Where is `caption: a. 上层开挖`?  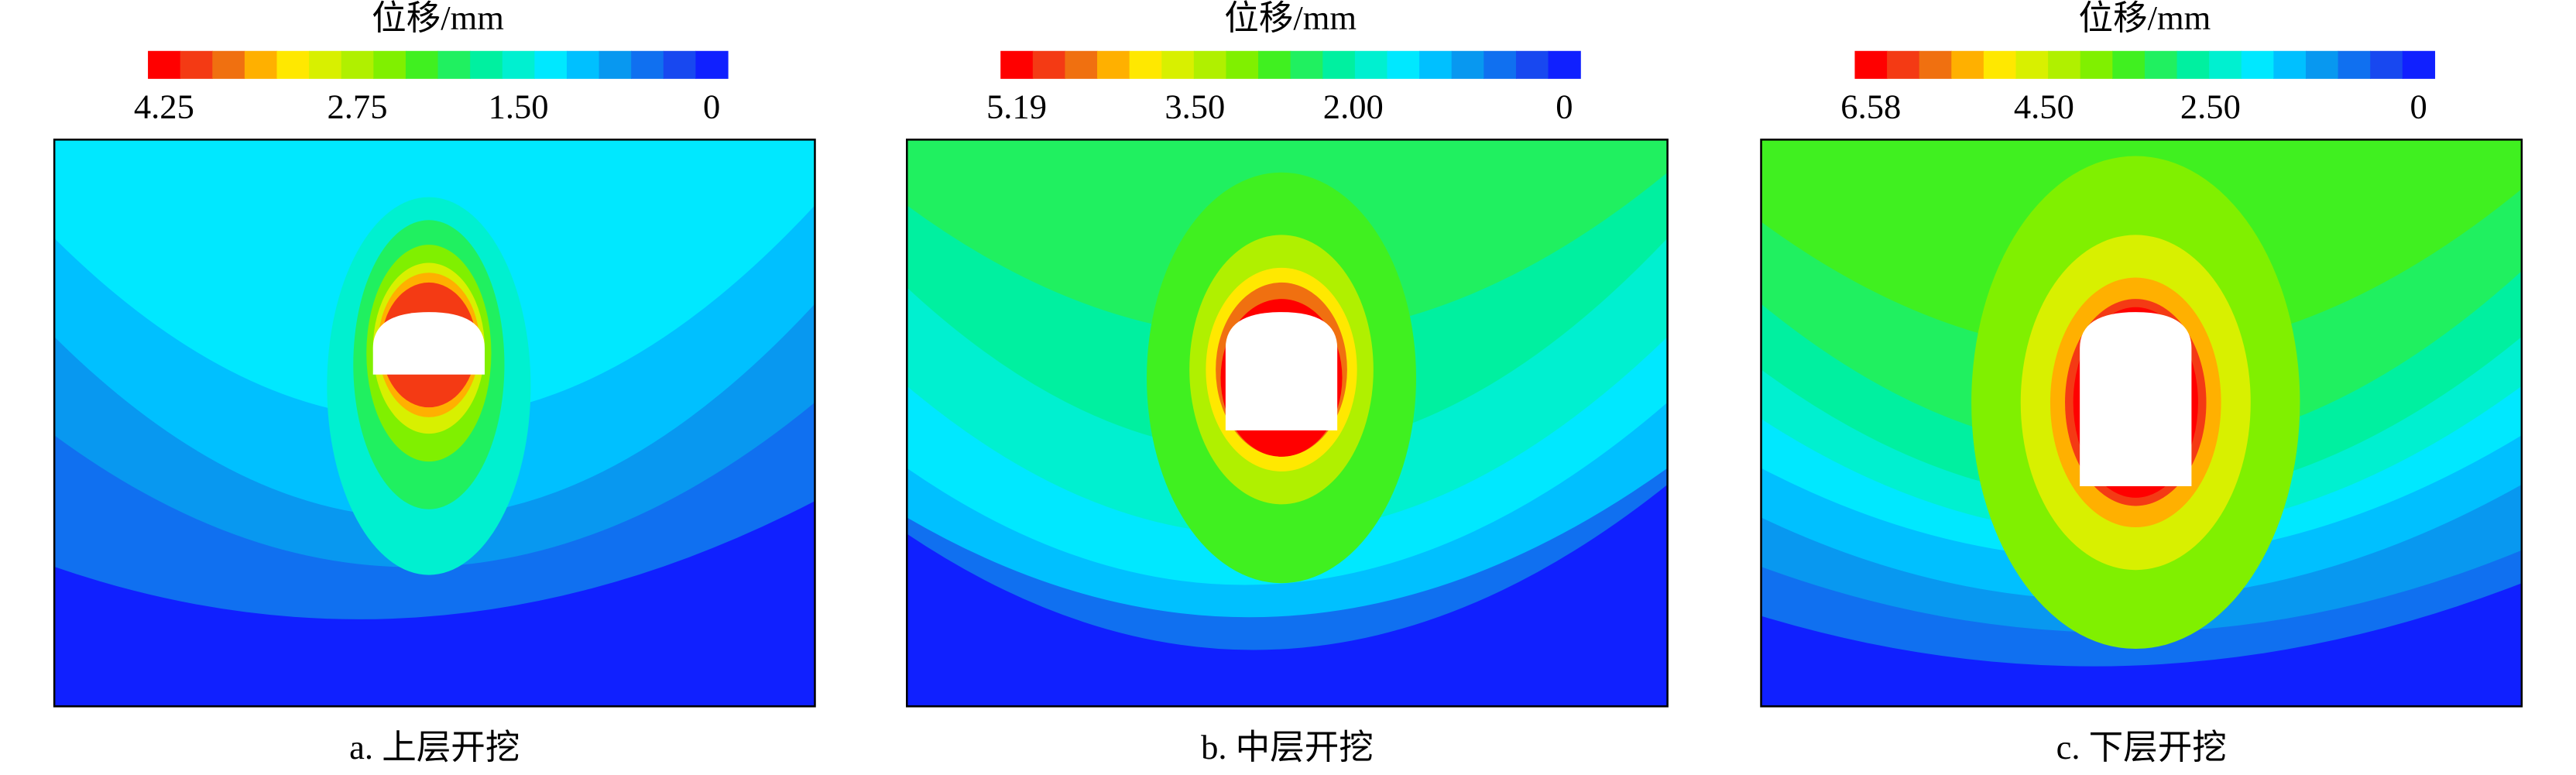 caption: a. 上层开挖 is located at coordinates (434, 747).